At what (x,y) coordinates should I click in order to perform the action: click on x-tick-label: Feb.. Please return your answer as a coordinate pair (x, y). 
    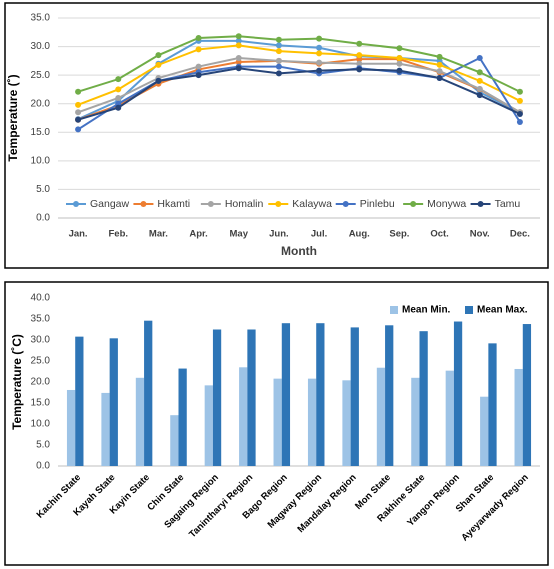
    Looking at the image, I should click on (118, 234).